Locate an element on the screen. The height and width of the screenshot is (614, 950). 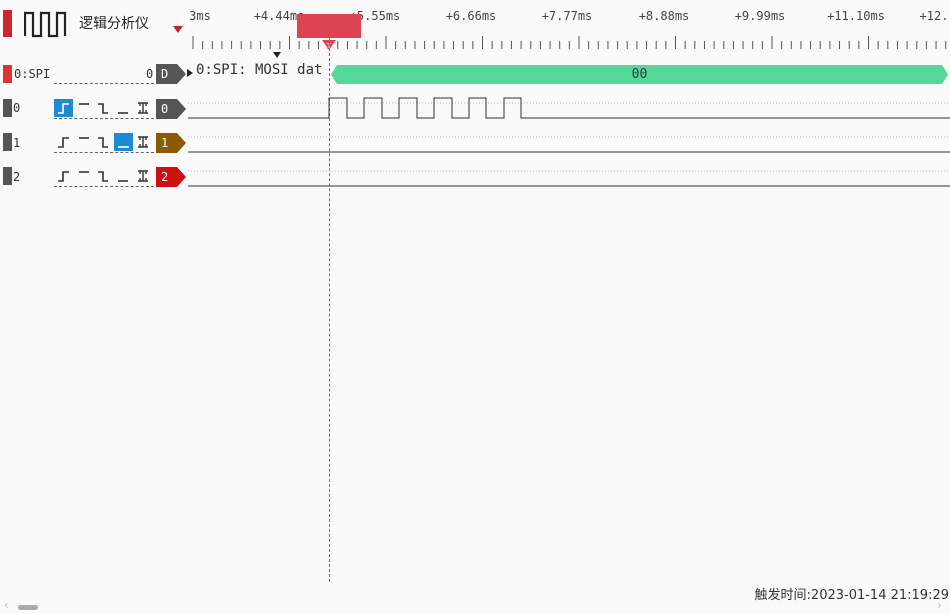
app-title: 逻辑分析仪 is located at coordinates (114, 24).